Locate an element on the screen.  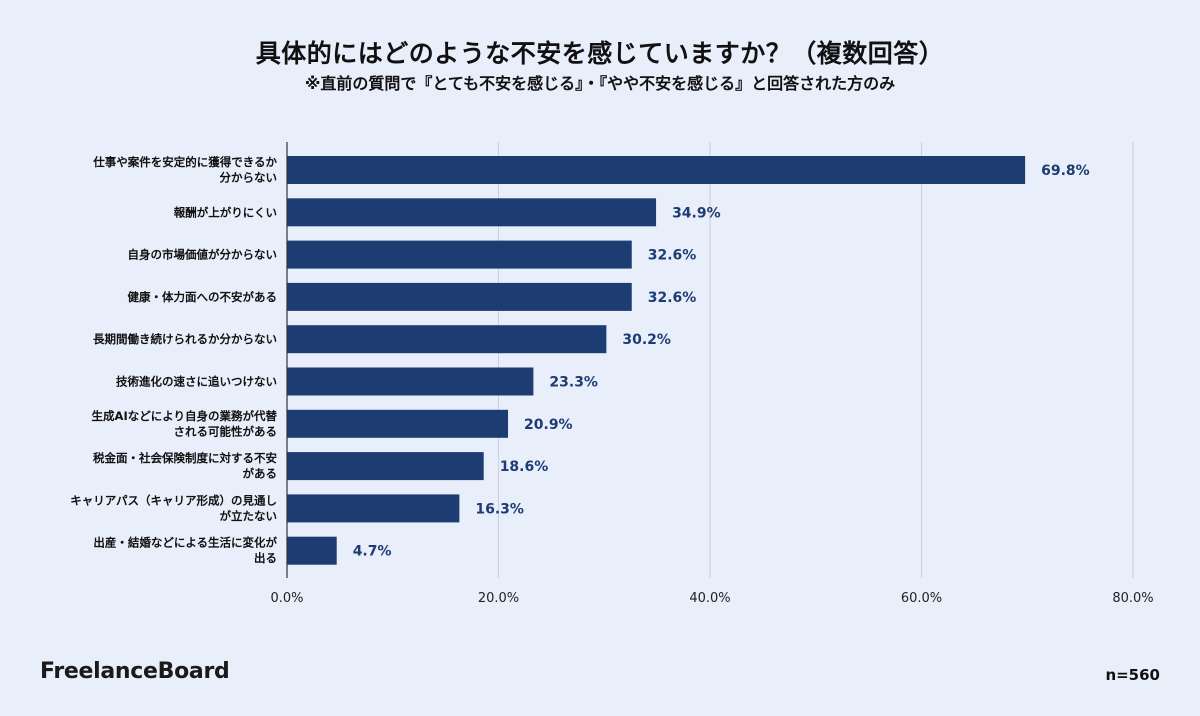
category-label: 健康・体力面への不安がある is located at coordinates (203, 297).